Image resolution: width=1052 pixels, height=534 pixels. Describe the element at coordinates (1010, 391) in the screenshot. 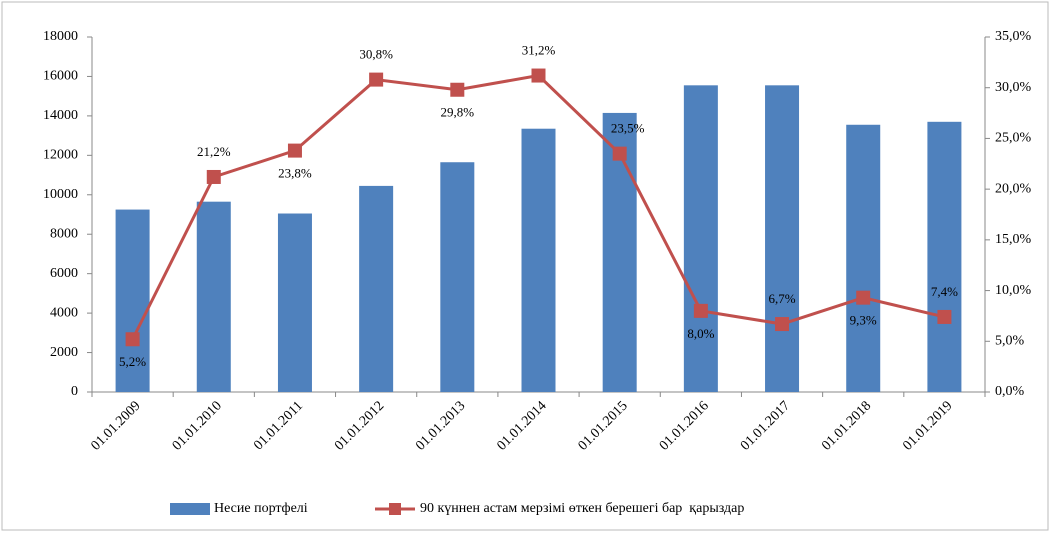

I see `y2-tick-label: 0,0%` at that location.